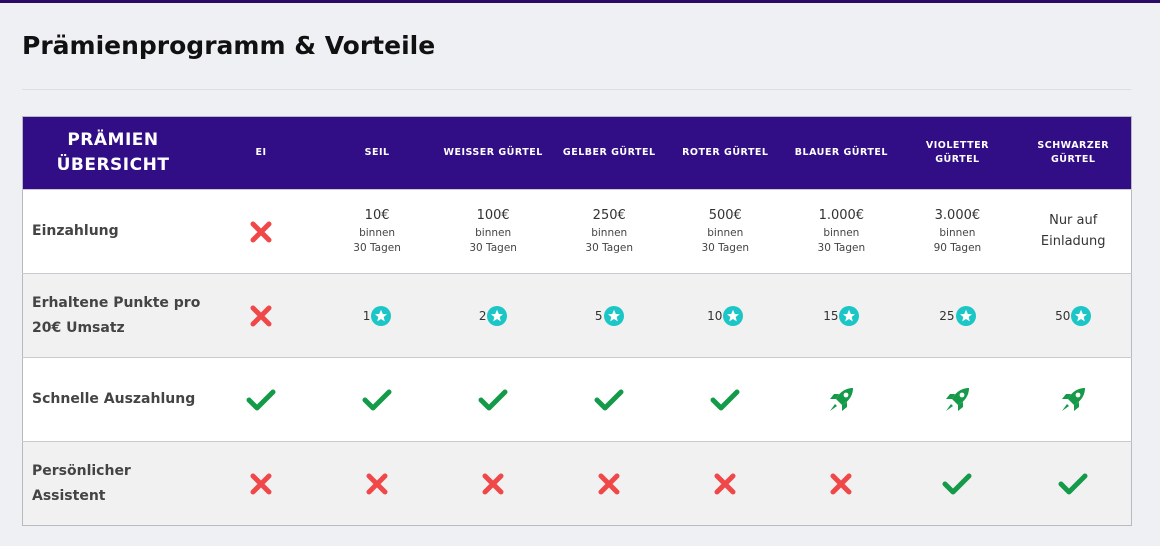  I want to click on column-header: BLAUER GÜRTEL, so click(841, 152).